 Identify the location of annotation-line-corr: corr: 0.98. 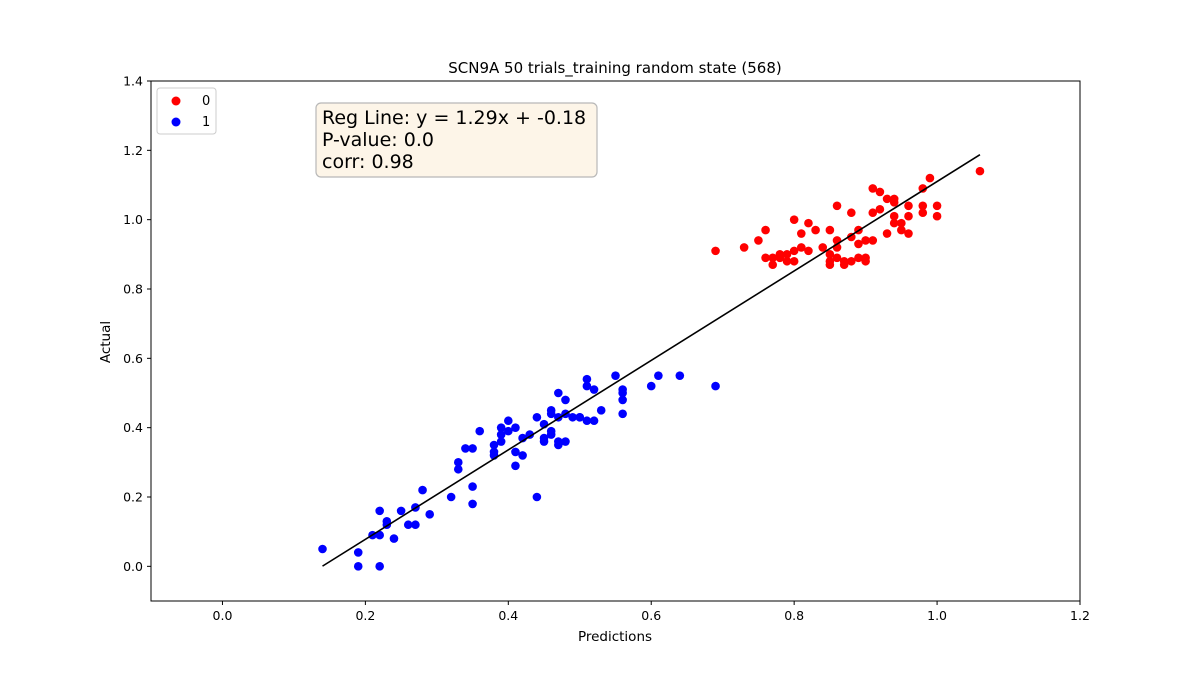
(368, 162).